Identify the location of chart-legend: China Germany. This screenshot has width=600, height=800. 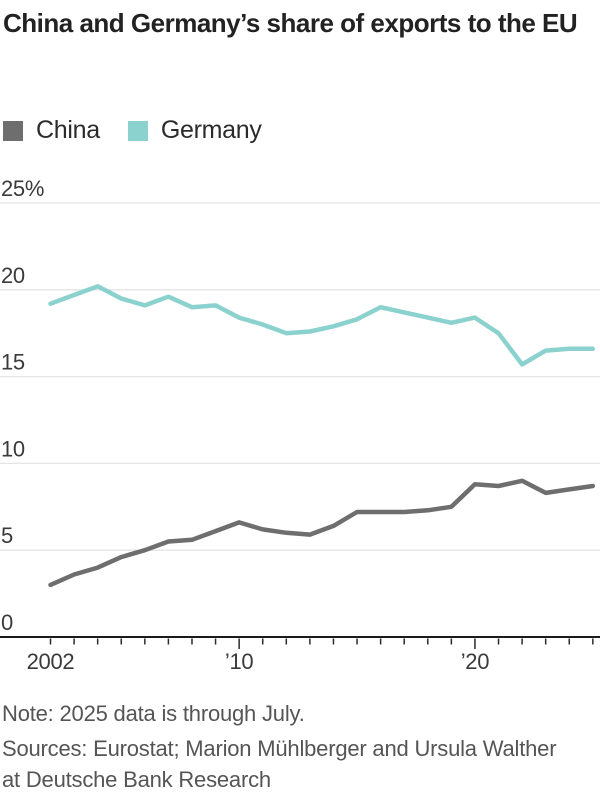
(146, 130).